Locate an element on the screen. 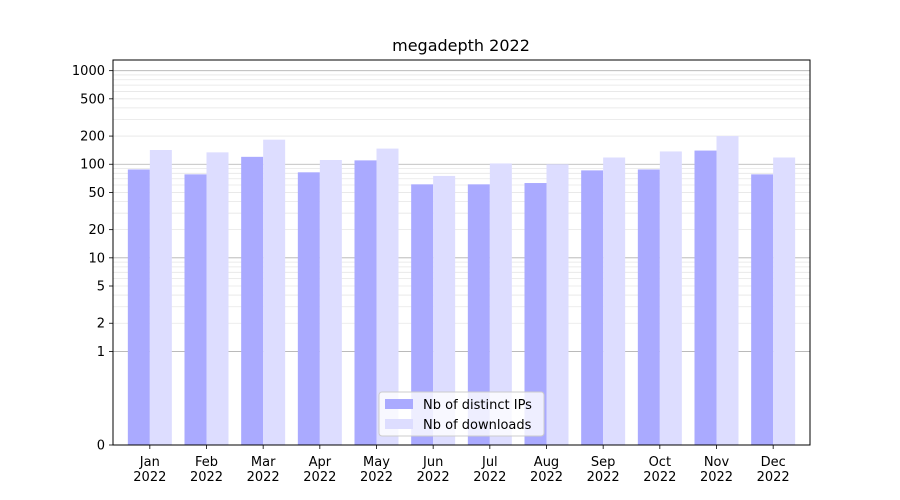  legend-swatch-distinct-ips is located at coordinates (399, 404).